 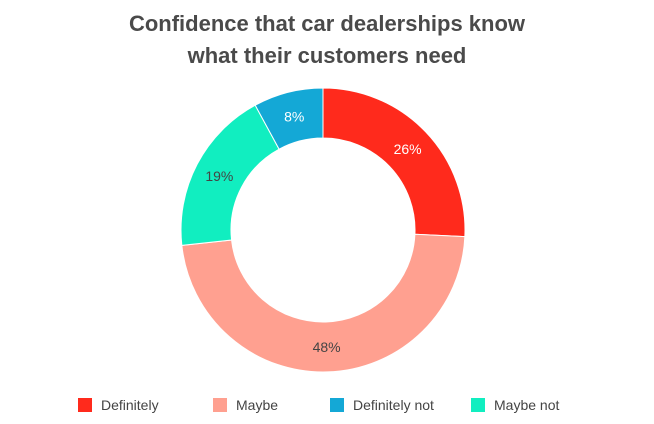 What do you see at coordinates (327, 23) in the screenshot?
I see `chart-title-line-1: Confidence that car dealerships know` at bounding box center [327, 23].